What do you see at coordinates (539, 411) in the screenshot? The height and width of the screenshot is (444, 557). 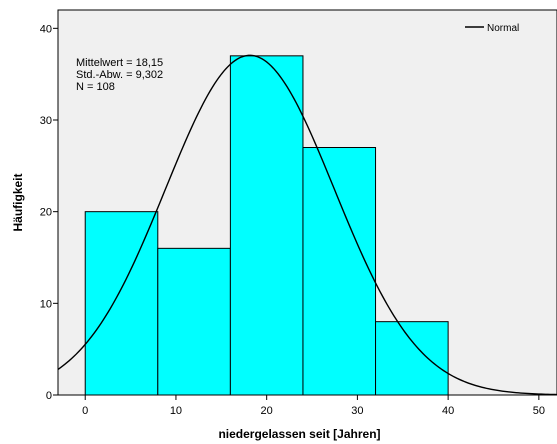 I see `x-tick-label-5: 50` at bounding box center [539, 411].